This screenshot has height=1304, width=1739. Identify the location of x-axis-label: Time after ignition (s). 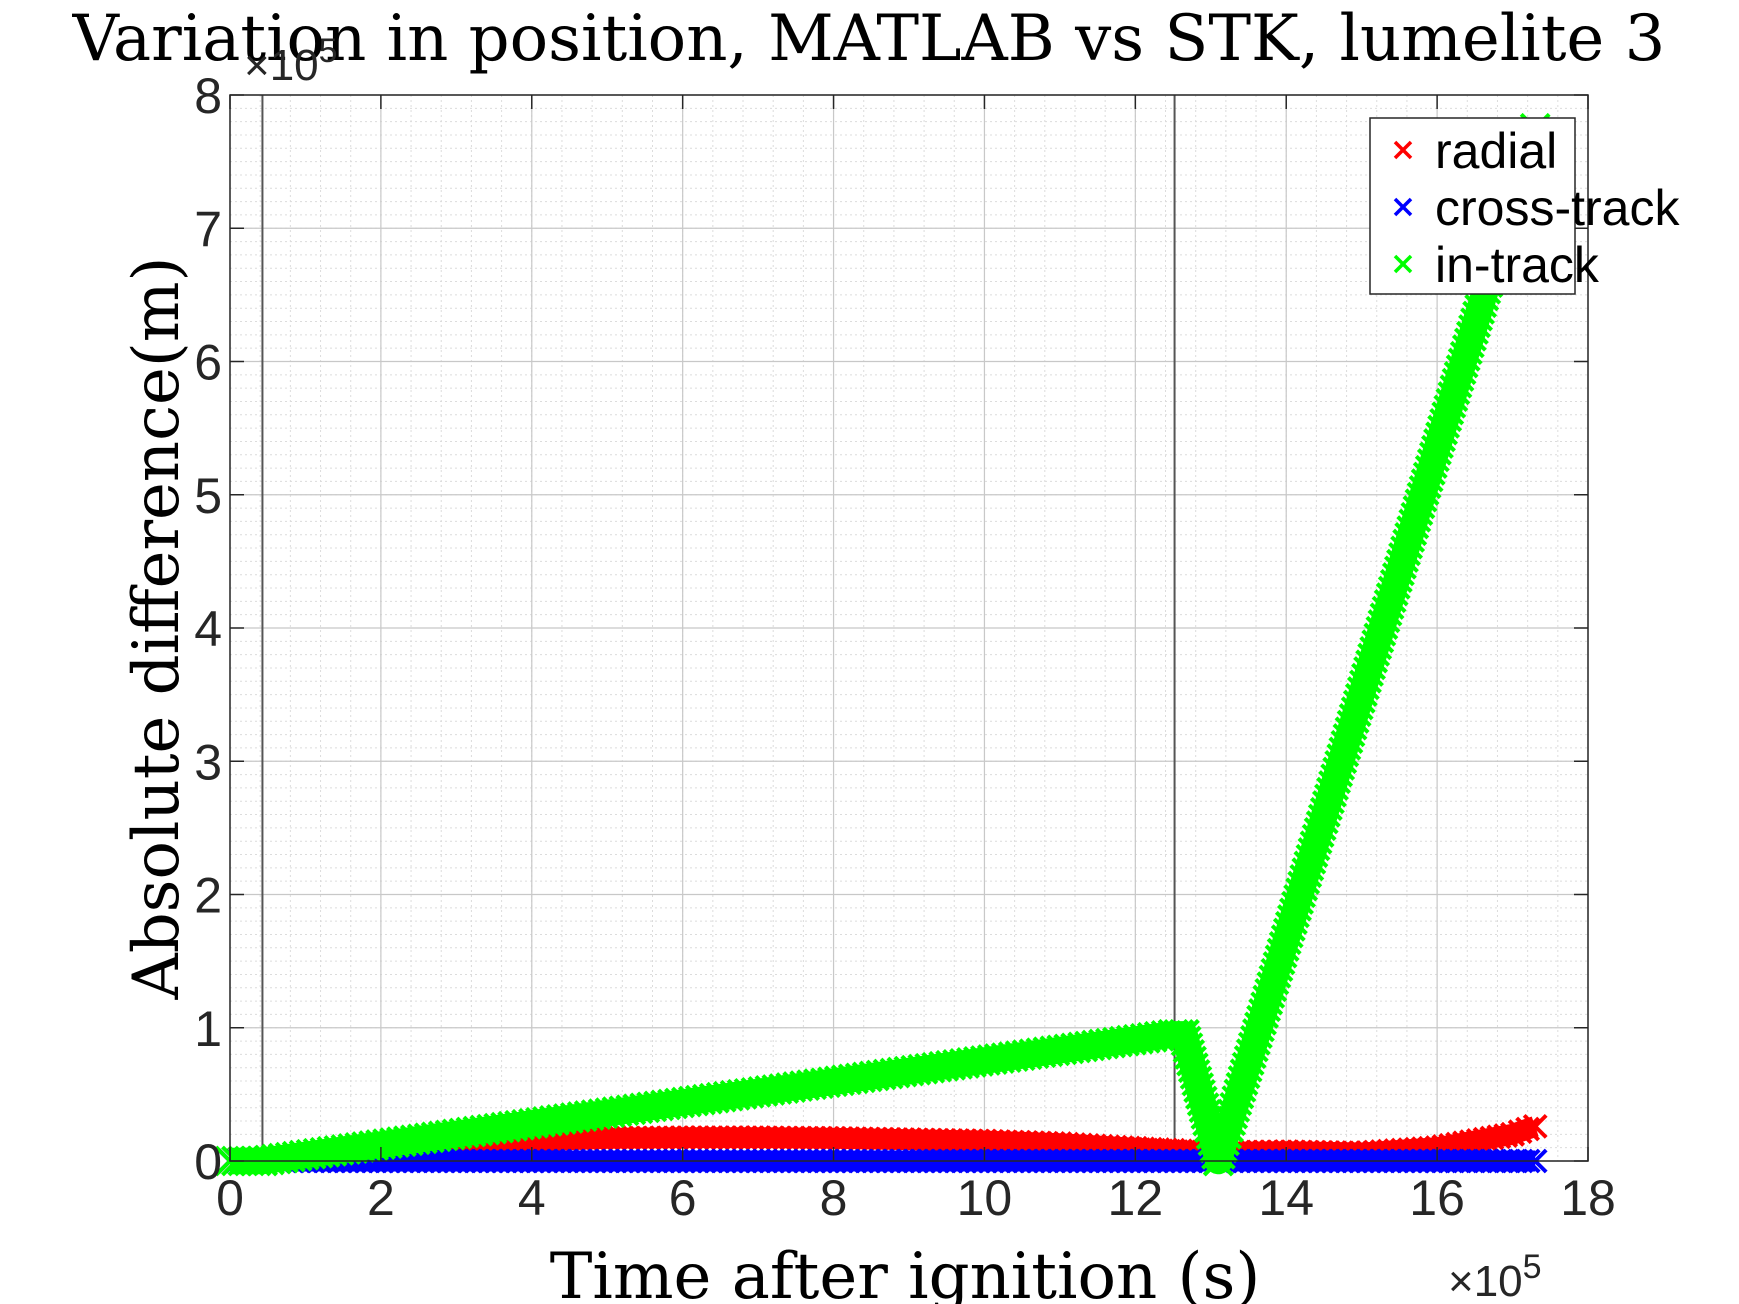
(905, 1272).